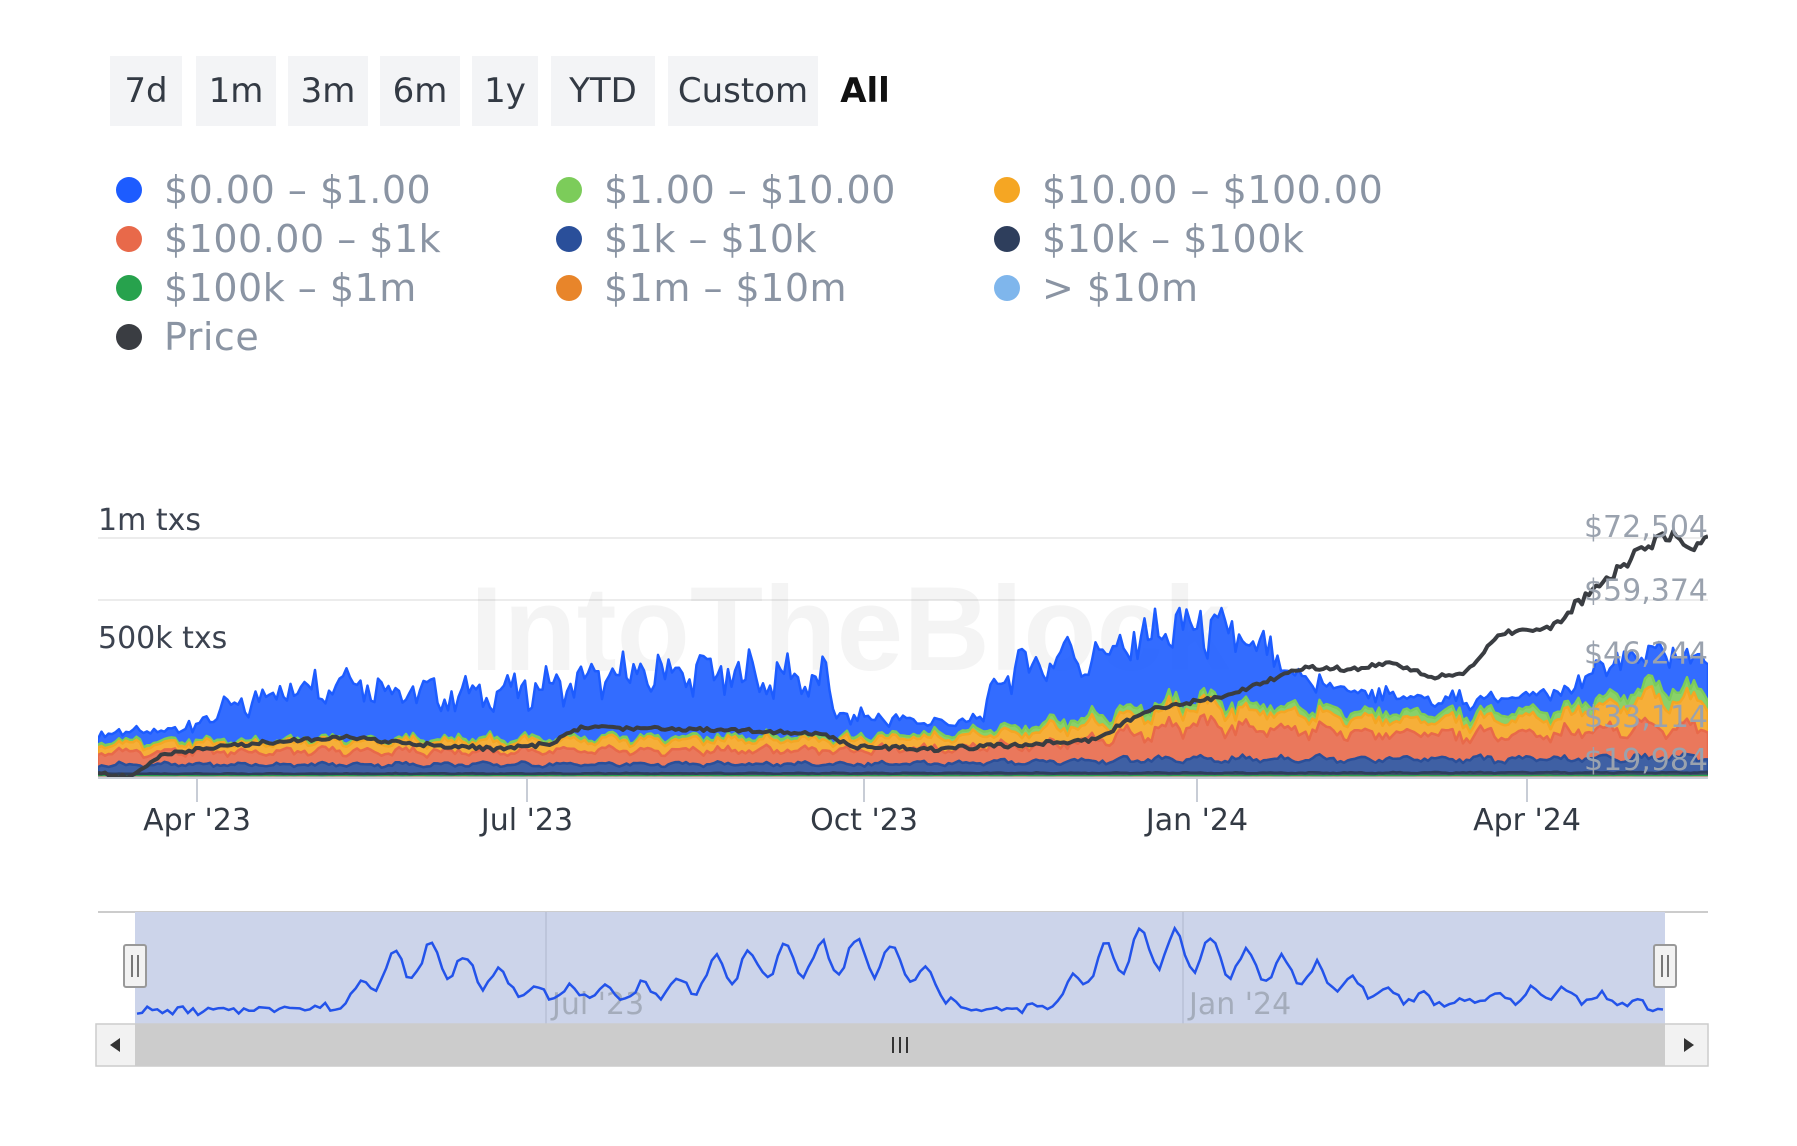 This screenshot has height=1146, width=1797. Describe the element at coordinates (1646, 717) in the screenshot. I see `y-right-tick-label: $33,114` at that location.